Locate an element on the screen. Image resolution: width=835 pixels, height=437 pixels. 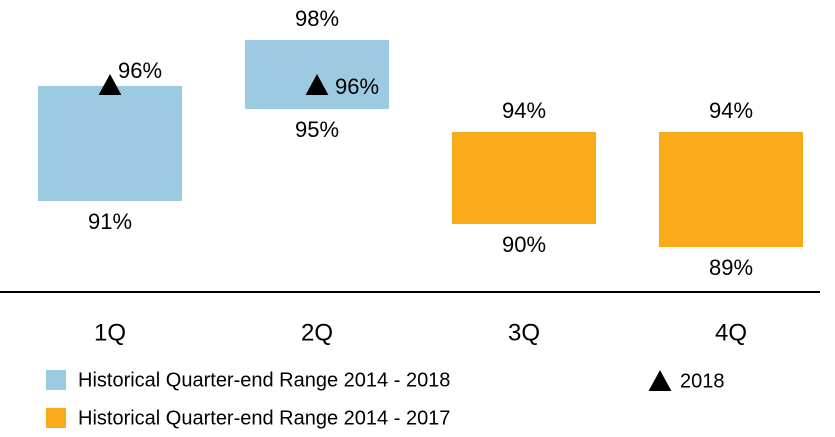
x-tick-label: 1Q is located at coordinates (110, 332).